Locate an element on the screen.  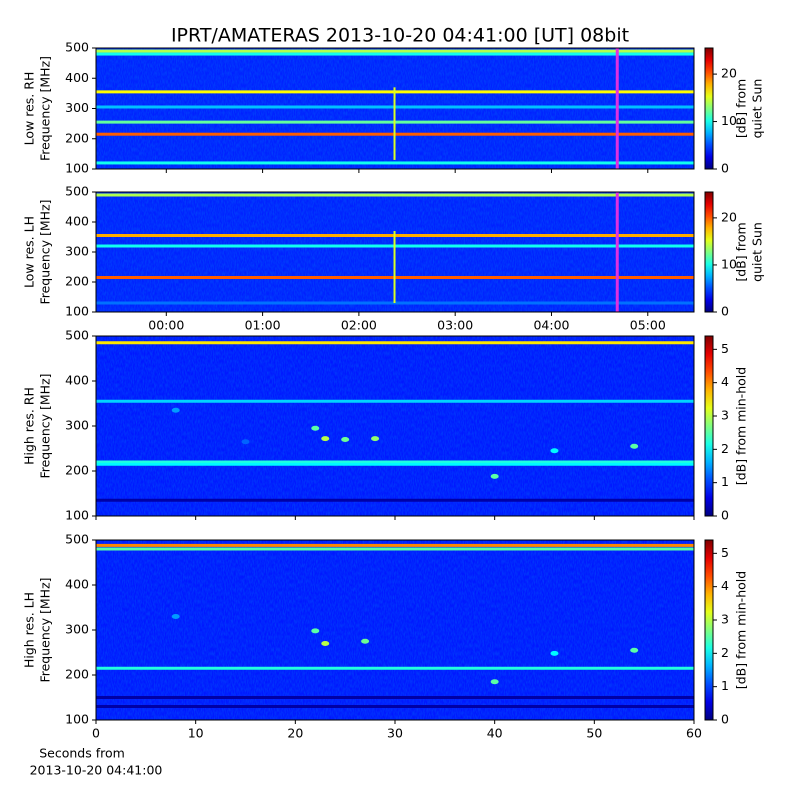
x-tick-label: 40 is located at coordinates (495, 733).